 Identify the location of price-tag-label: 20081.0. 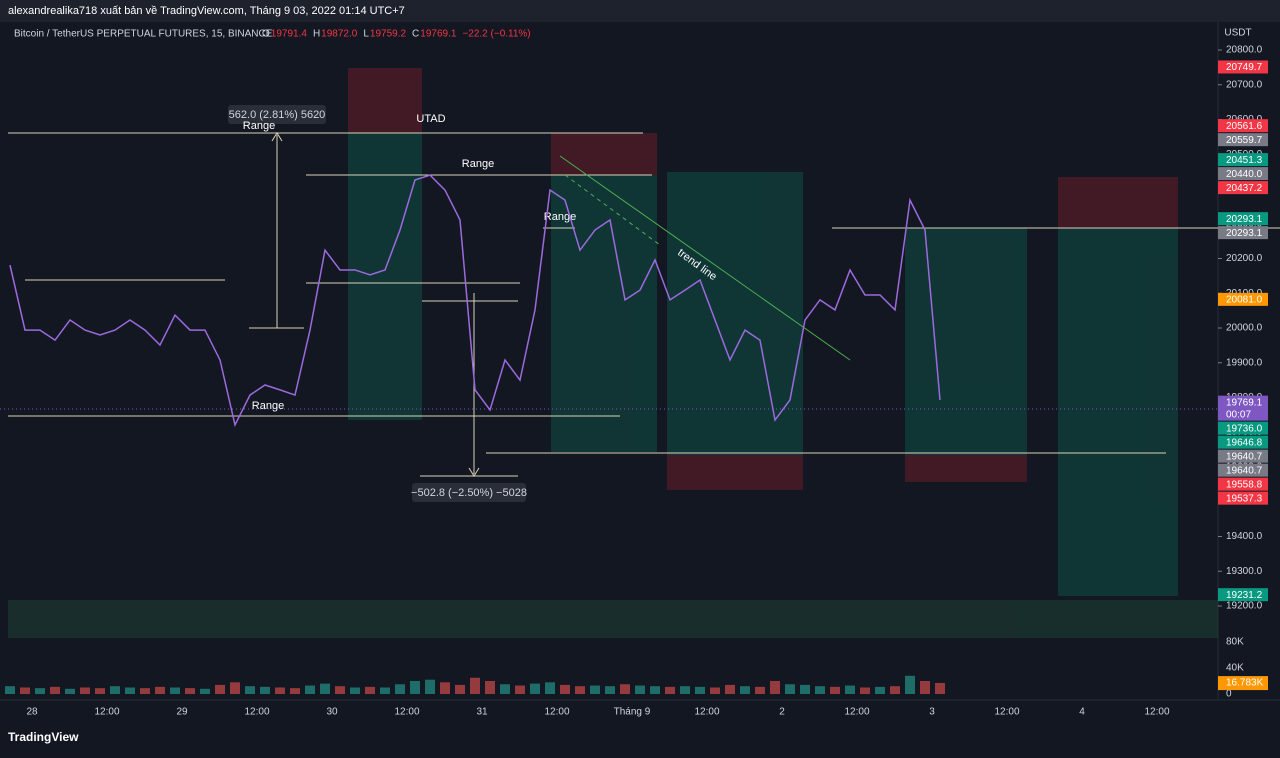
(1244, 299).